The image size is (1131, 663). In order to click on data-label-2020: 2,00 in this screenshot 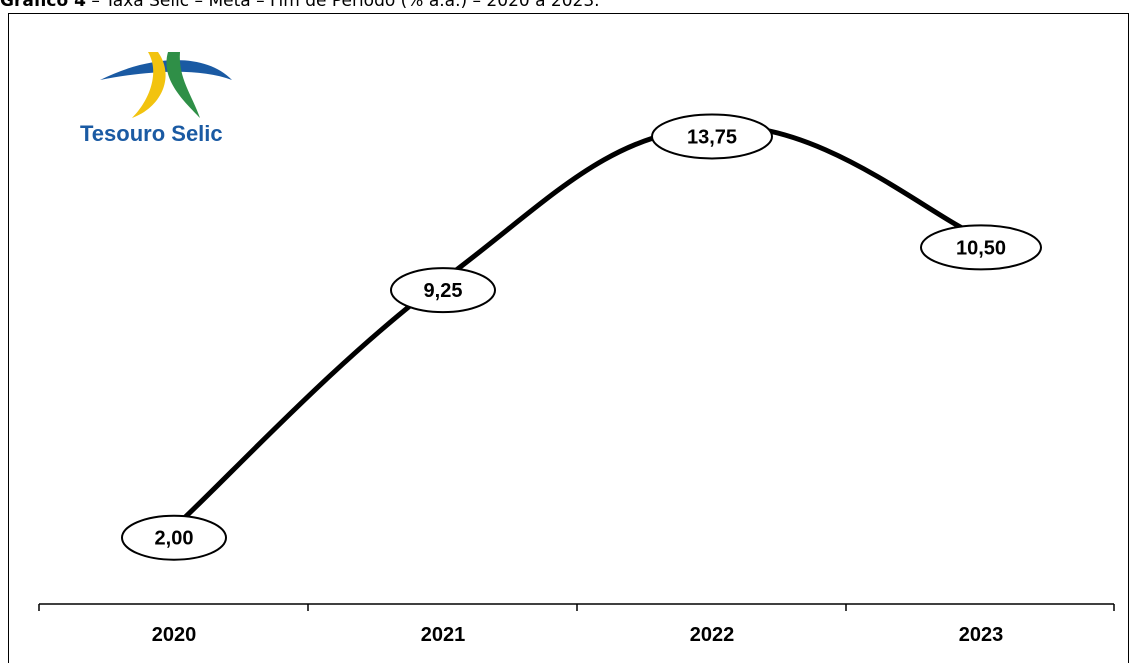, I will do `click(174, 537)`.